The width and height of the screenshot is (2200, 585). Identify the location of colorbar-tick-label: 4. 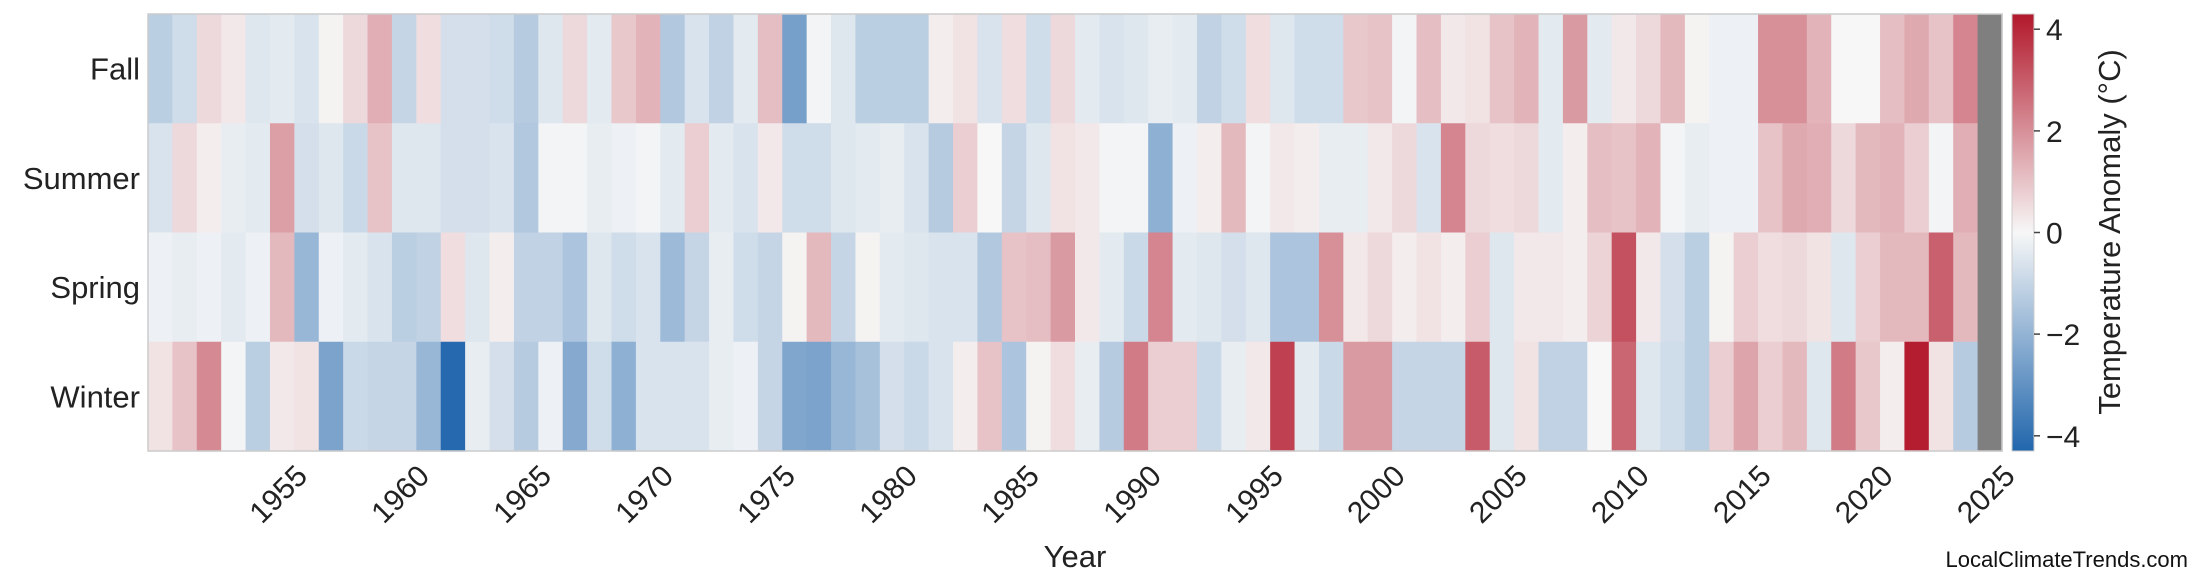
(2054, 30).